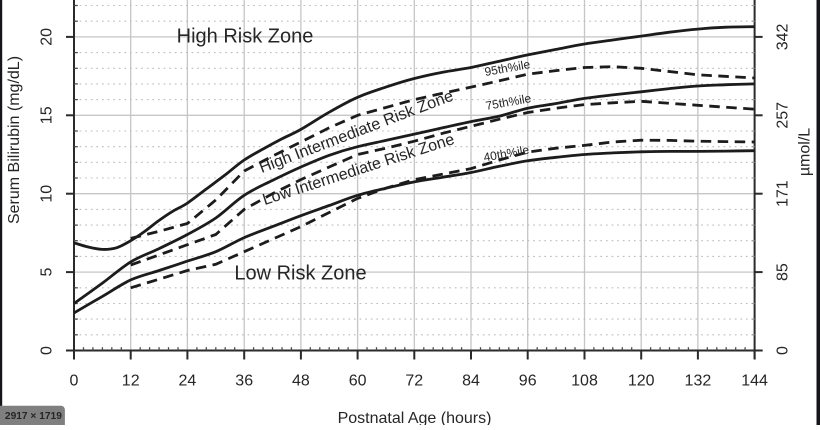  What do you see at coordinates (805, 152) in the screenshot?
I see `svg-text: µmol/L` at bounding box center [805, 152].